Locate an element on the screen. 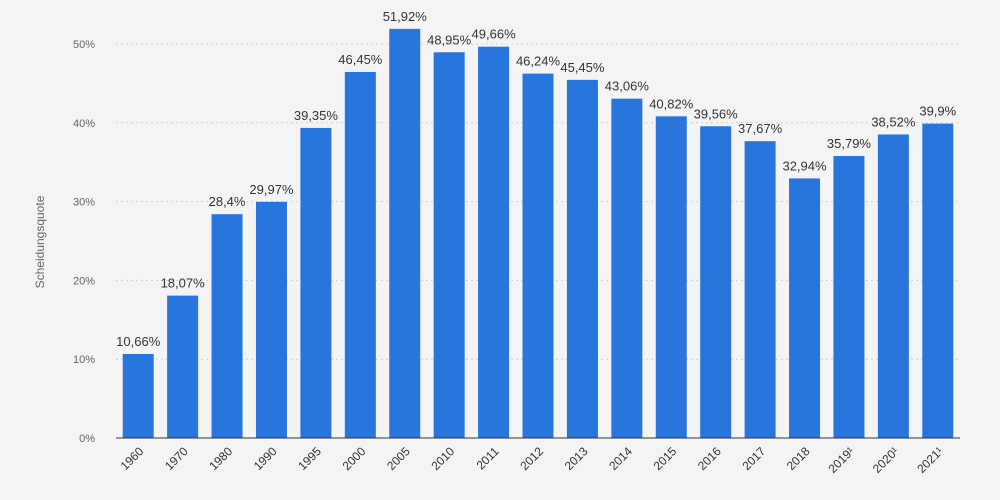 This screenshot has height=500, width=1000. x-tick-label: 2014 is located at coordinates (620, 458).